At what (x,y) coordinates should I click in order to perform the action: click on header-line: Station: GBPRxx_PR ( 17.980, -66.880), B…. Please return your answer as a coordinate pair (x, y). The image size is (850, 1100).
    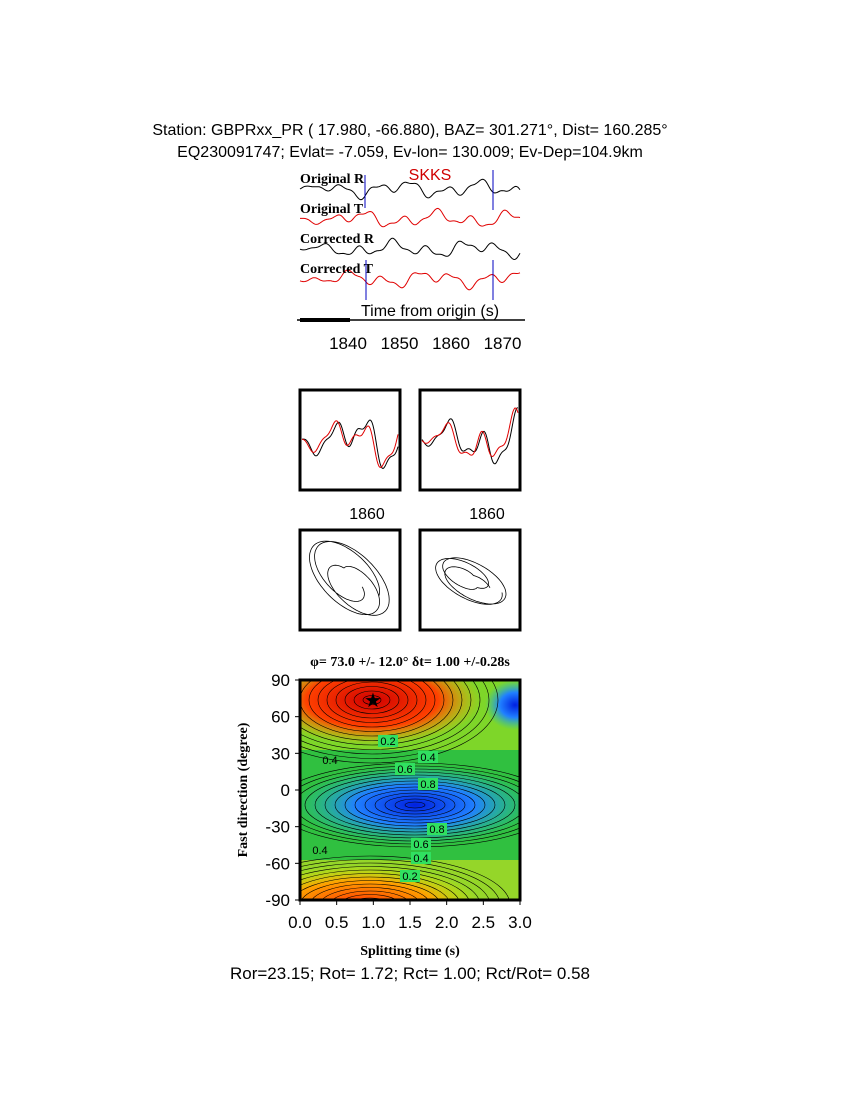
    Looking at the image, I should click on (409, 130).